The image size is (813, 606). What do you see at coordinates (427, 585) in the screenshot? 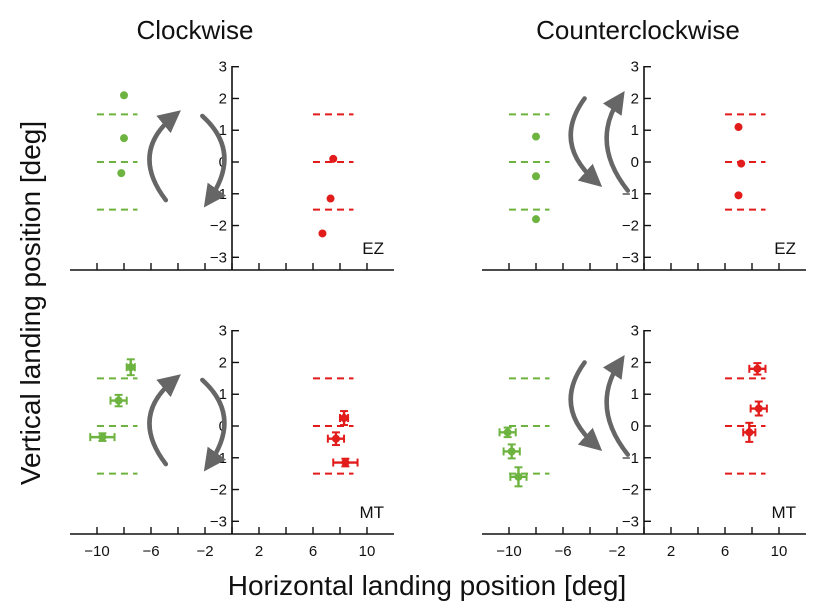
I see `x-axis-label: Horizontal landing position [deg]` at bounding box center [427, 585].